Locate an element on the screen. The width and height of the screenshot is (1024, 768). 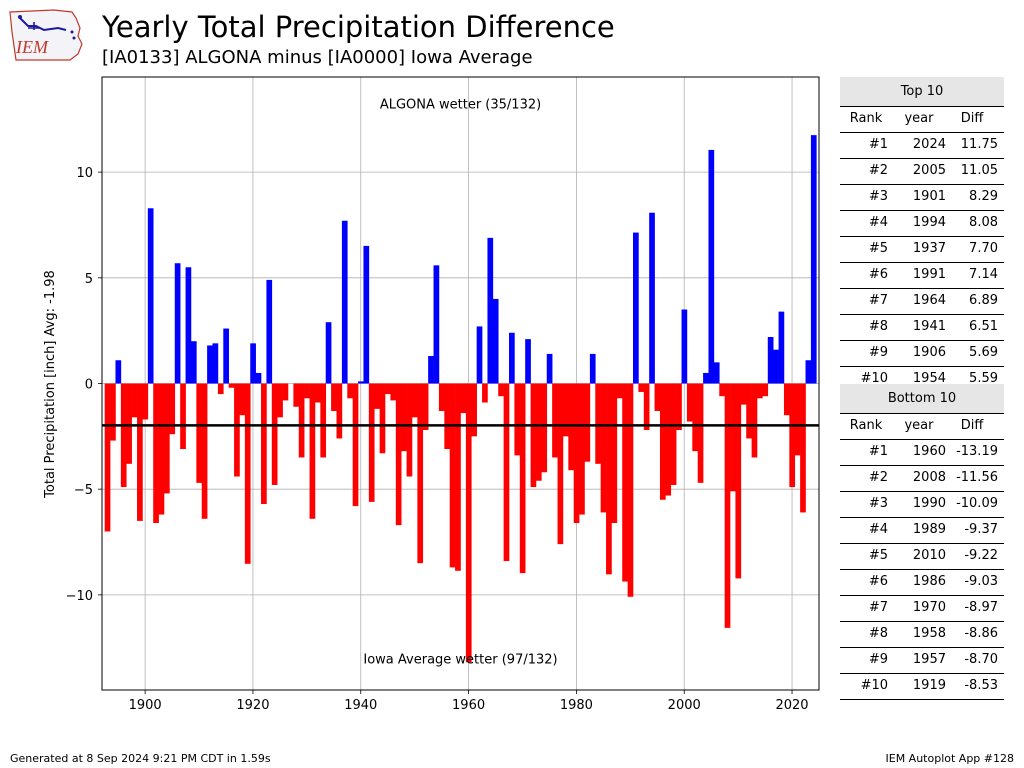
bottom10-row: #3 1990 -10.09 is located at coordinates (922, 505).